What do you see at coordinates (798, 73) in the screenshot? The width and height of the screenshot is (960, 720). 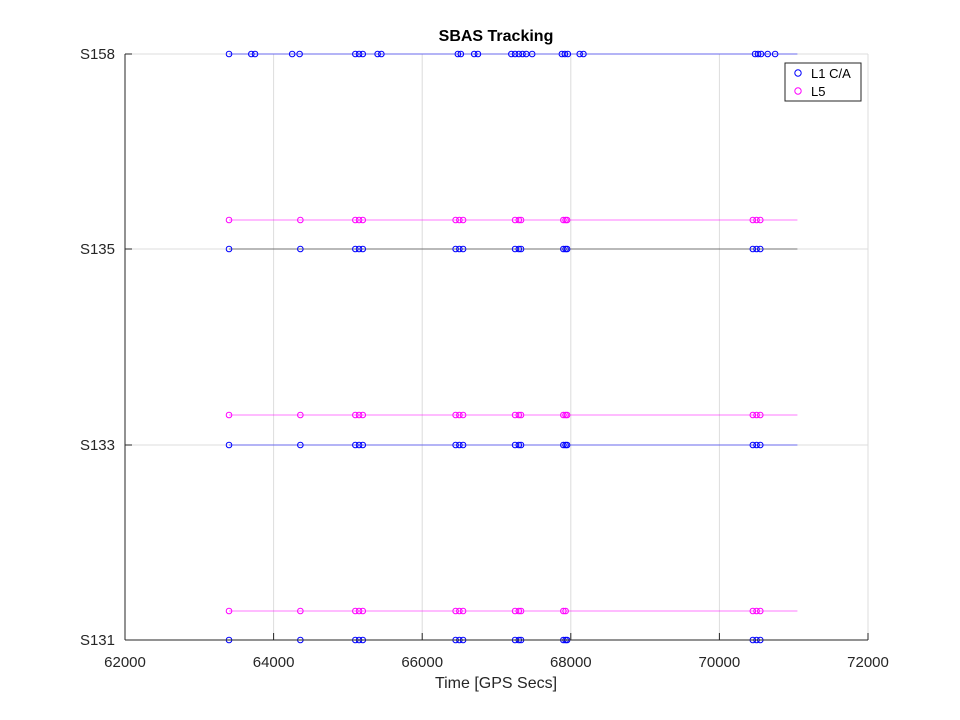 I see `legend-marker-l1` at bounding box center [798, 73].